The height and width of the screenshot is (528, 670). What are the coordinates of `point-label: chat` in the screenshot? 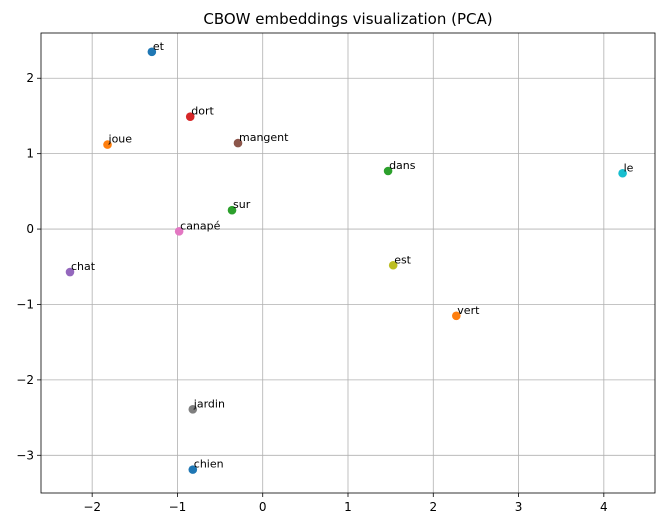 It's located at (83, 266).